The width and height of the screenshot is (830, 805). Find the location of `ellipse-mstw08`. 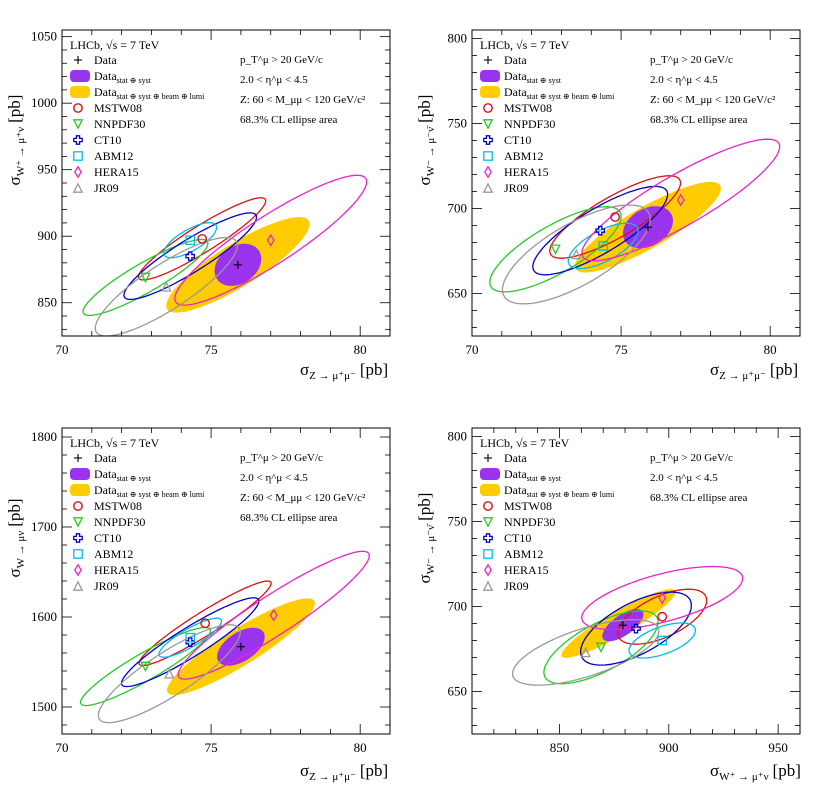

ellipse-mstw08 is located at coordinates (615, 217).